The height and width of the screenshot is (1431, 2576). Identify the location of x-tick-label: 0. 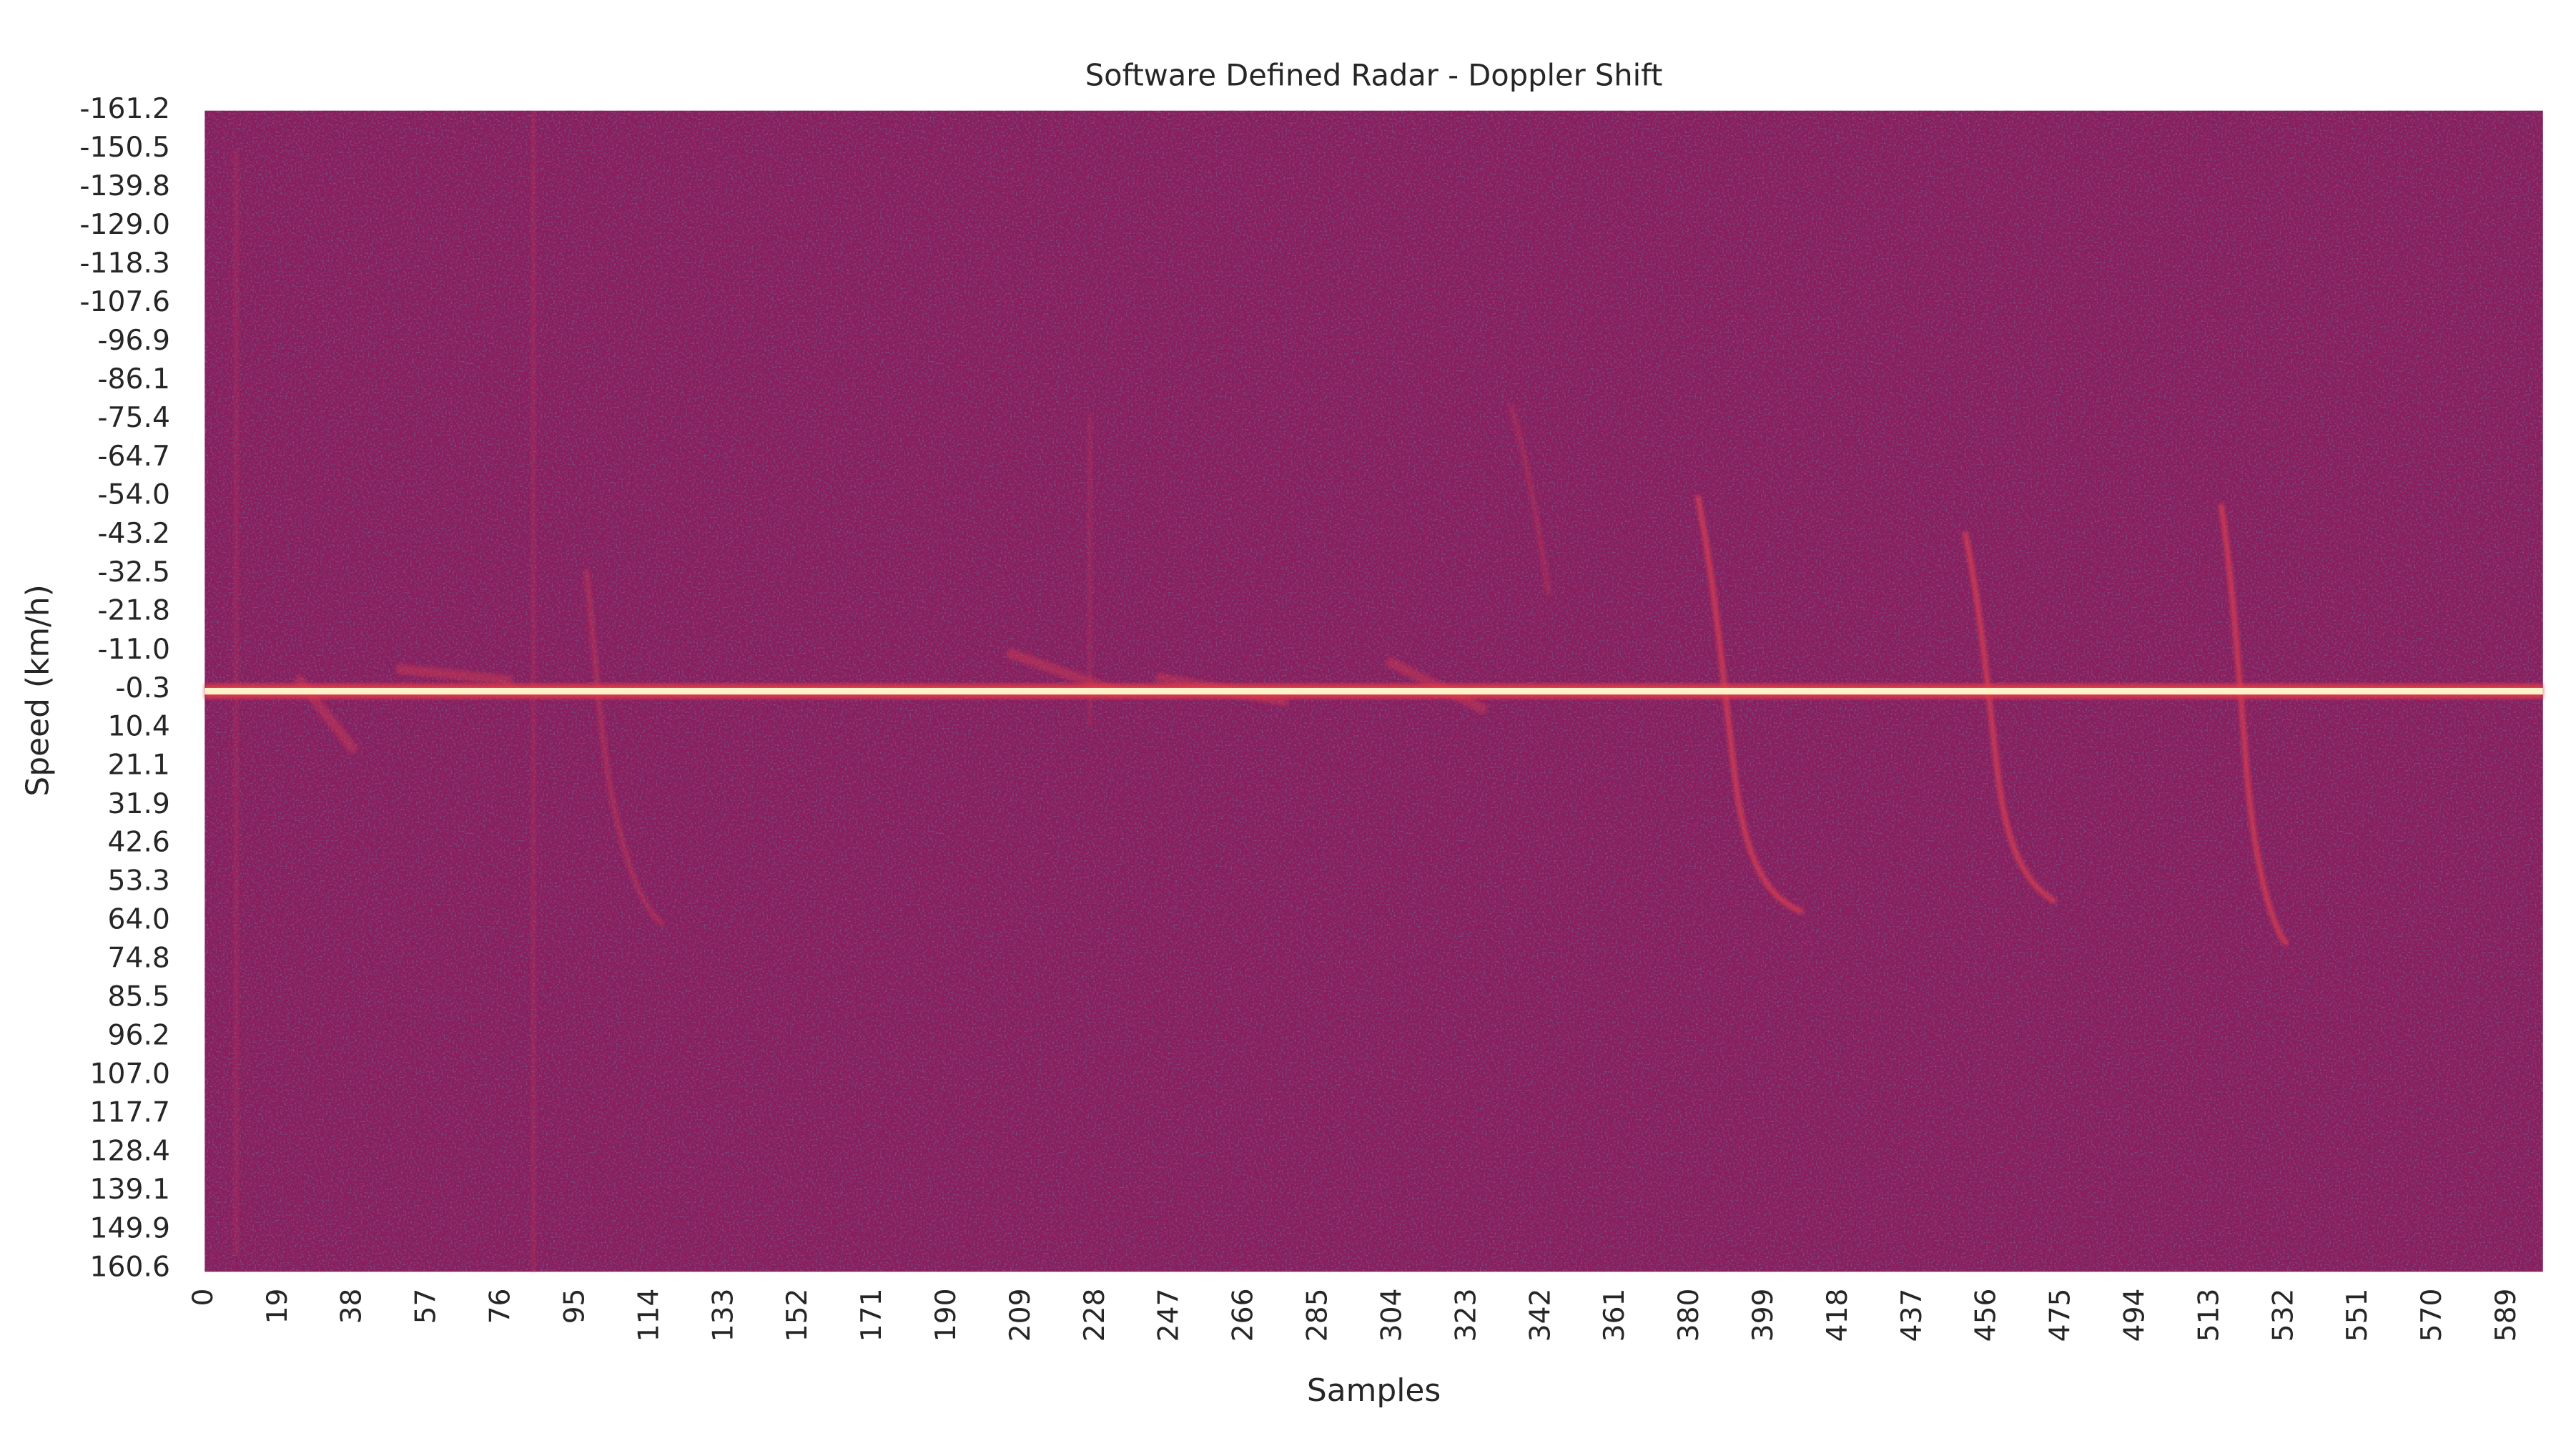
(203, 1297).